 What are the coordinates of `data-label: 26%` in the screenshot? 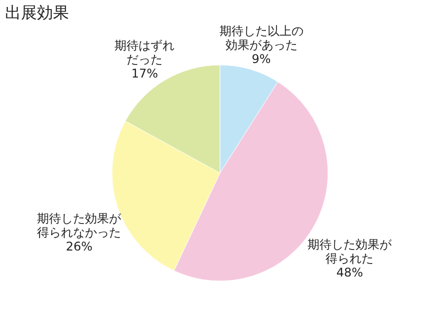 It's located at (79, 247).